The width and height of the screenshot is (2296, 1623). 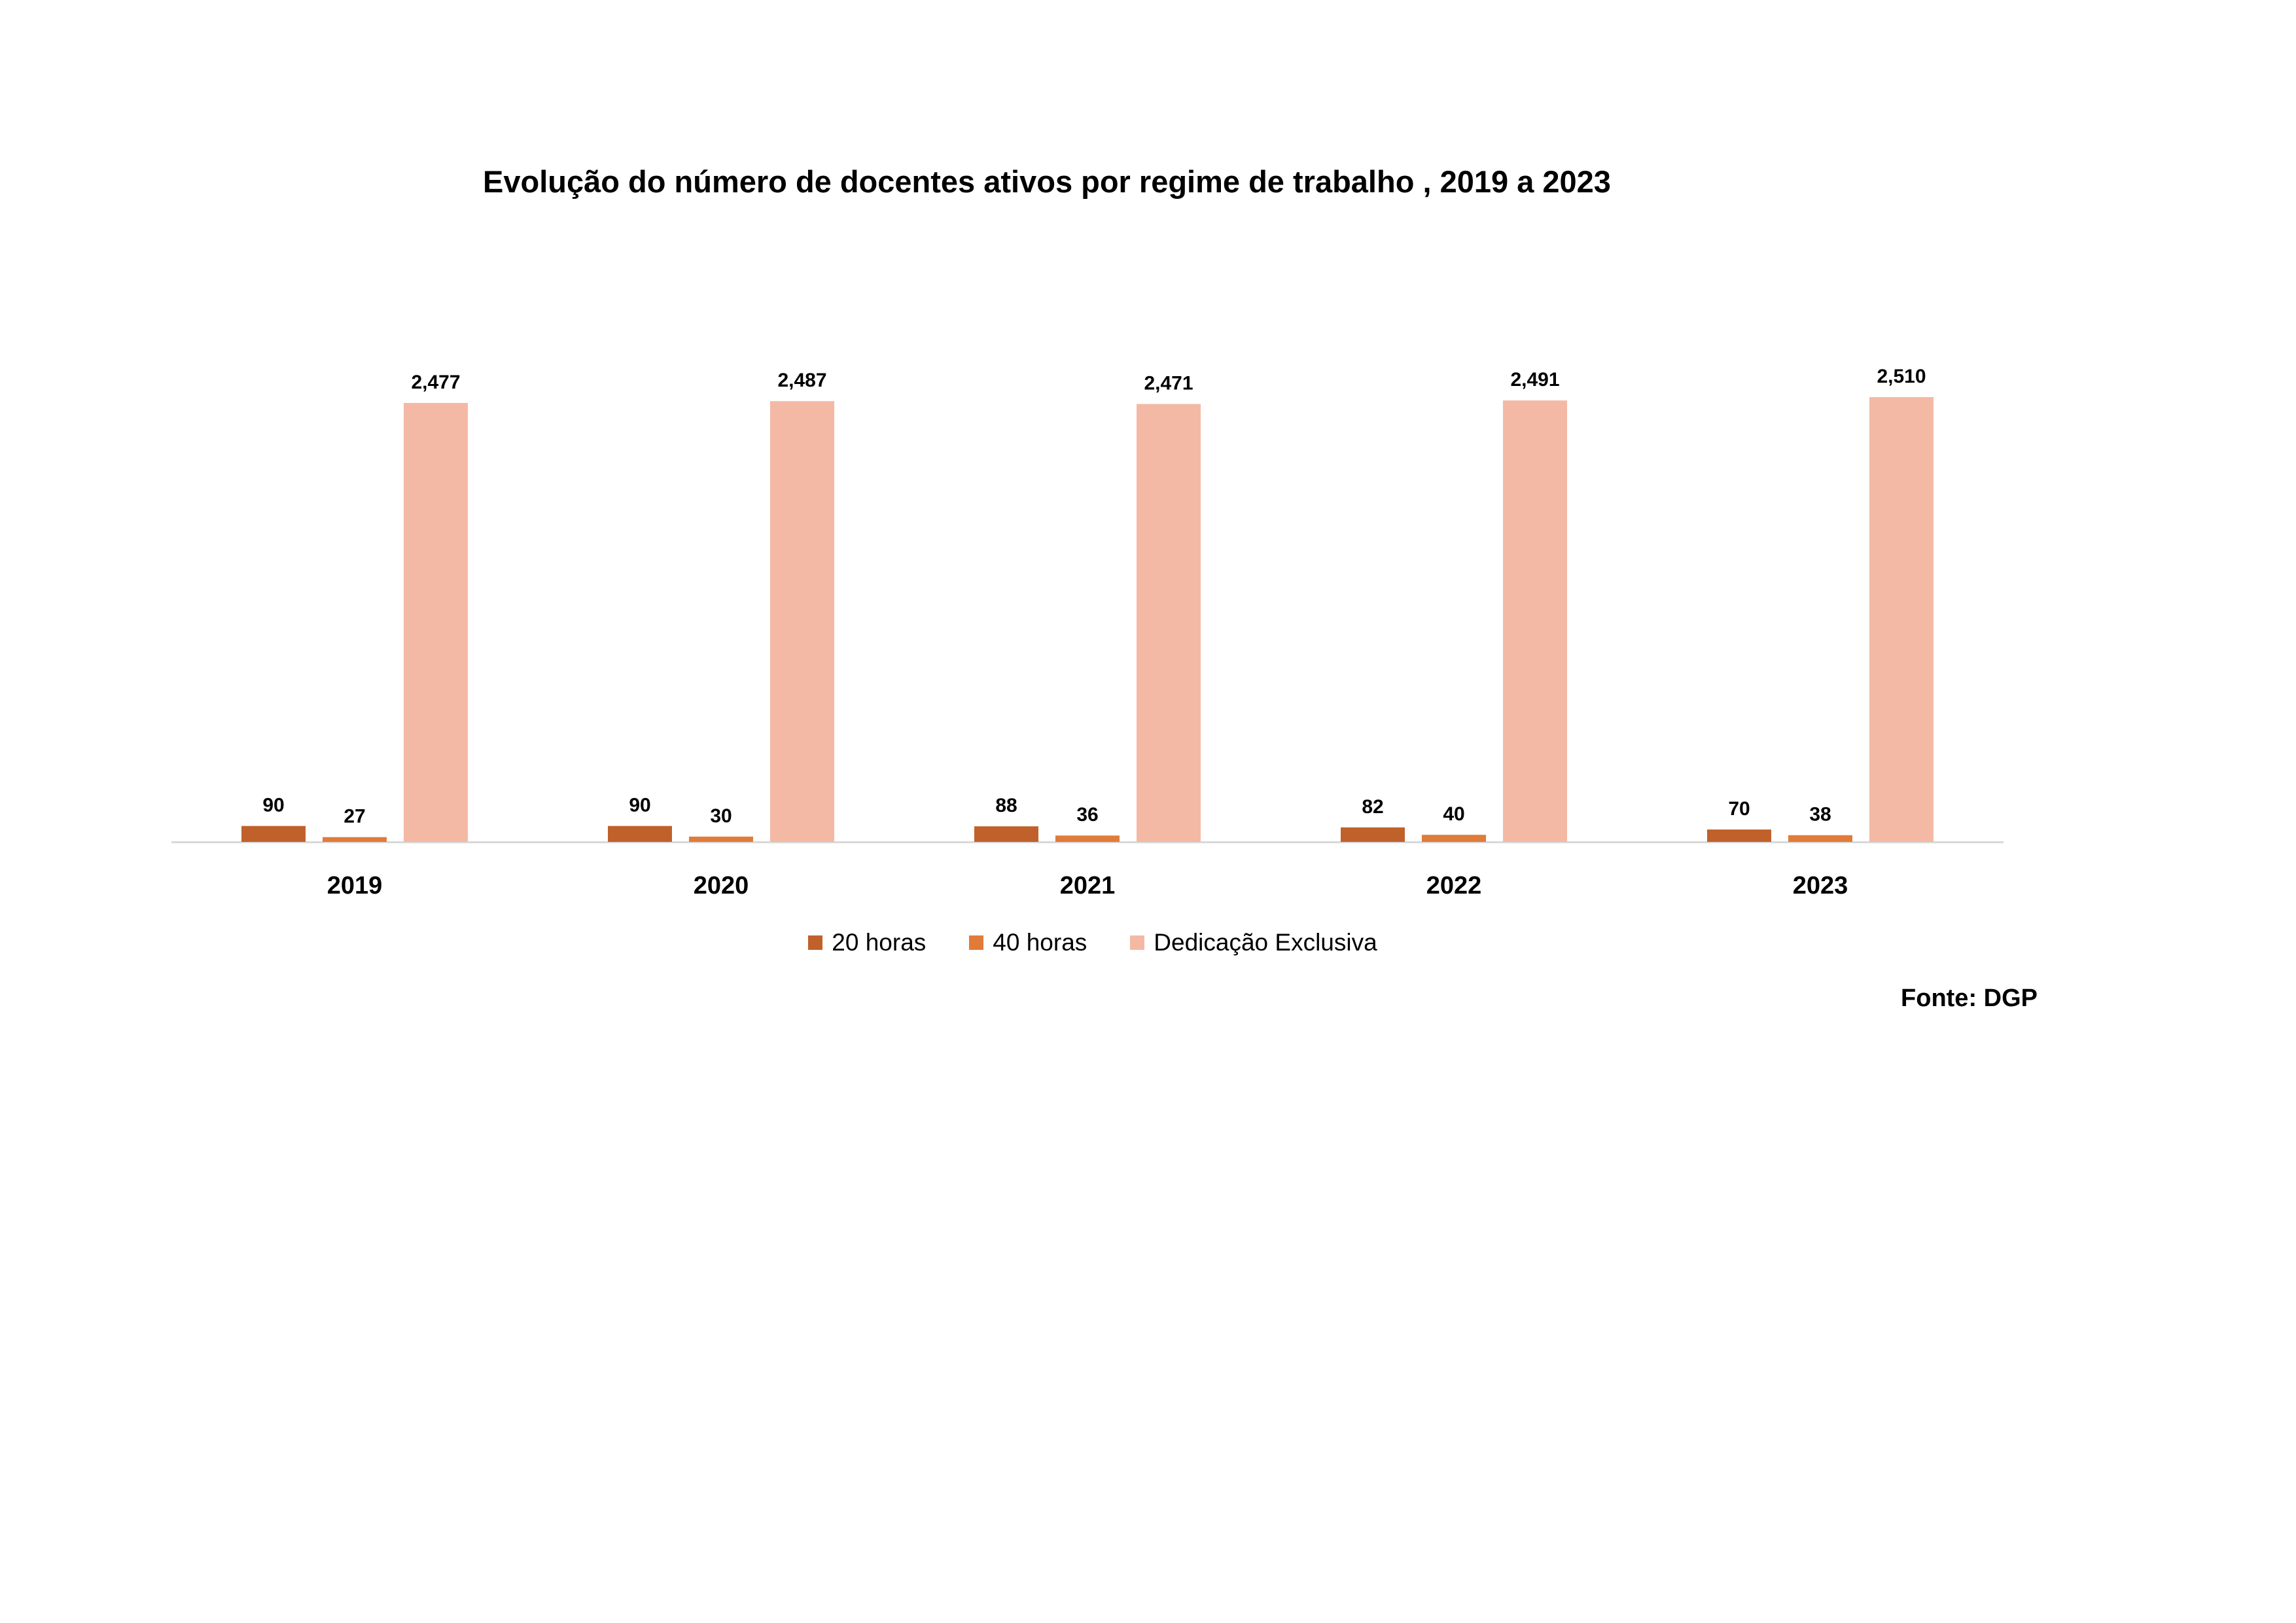 What do you see at coordinates (1820, 815) in the screenshot?
I see `data-label-2023-series-1: 38` at bounding box center [1820, 815].